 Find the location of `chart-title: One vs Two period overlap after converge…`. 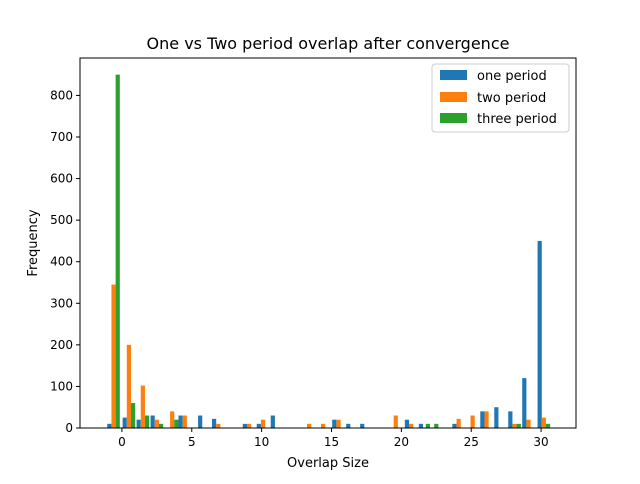

chart-title: One vs Two period overlap after converge… is located at coordinates (328, 43).